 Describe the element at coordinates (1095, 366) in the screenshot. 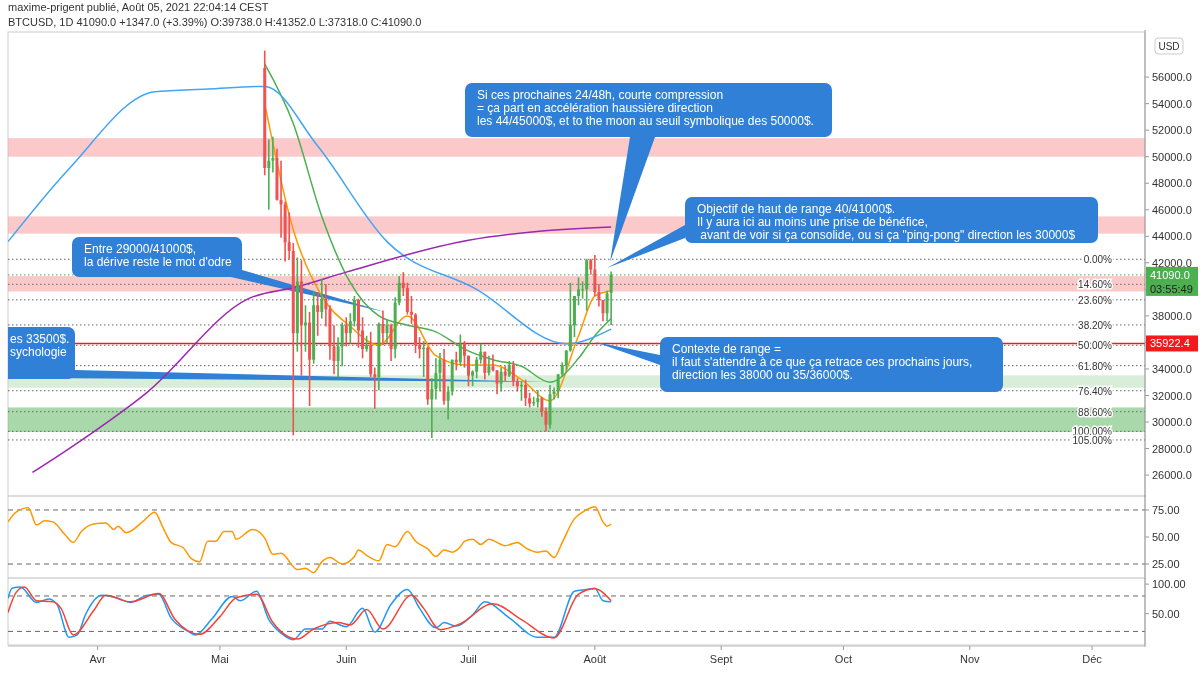

I see `annotation: 61.80%` at that location.